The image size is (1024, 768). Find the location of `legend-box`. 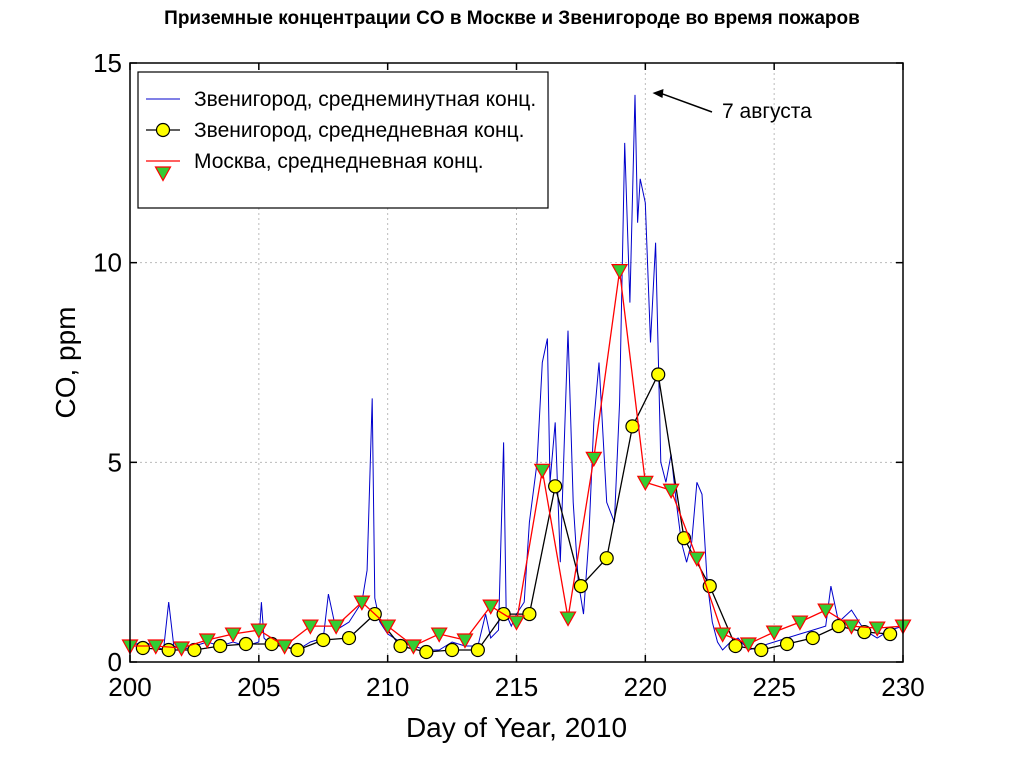

legend-box is located at coordinates (343, 140).